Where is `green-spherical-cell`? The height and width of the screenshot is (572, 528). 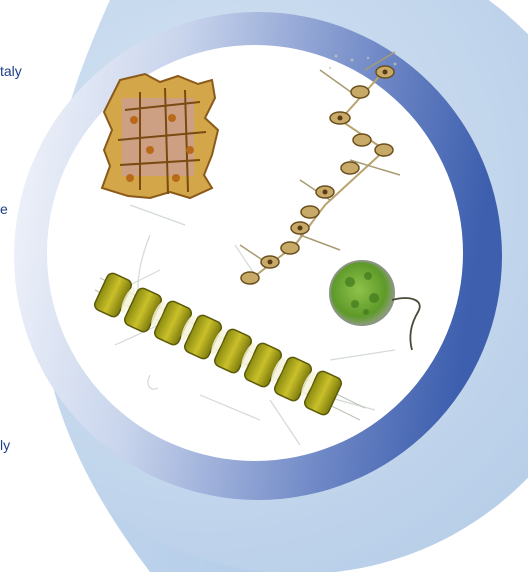 green-spherical-cell is located at coordinates (375, 305).